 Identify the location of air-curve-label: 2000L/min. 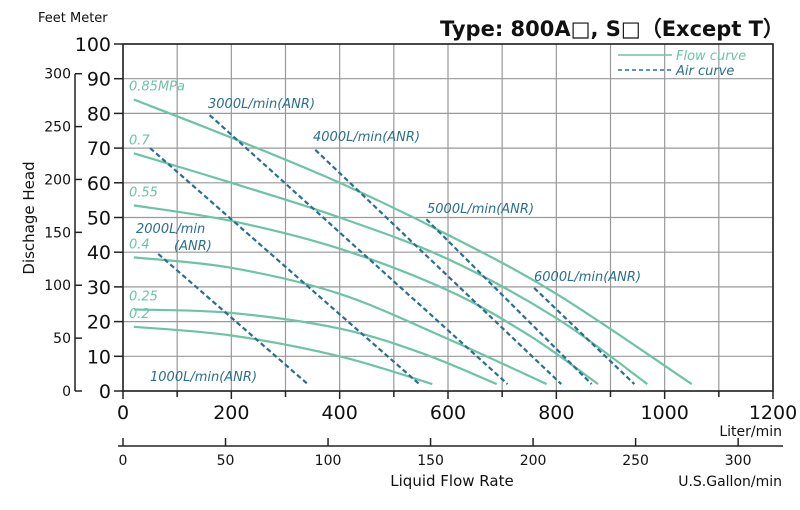
(170, 229).